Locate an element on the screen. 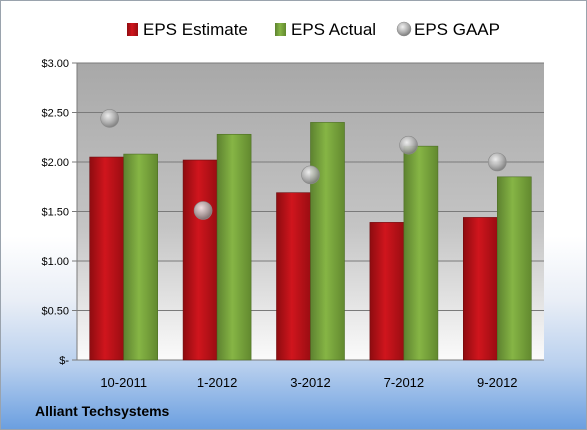 Image resolution: width=587 pixels, height=430 pixels. y-tick-label: $2.00 is located at coordinates (55, 163).